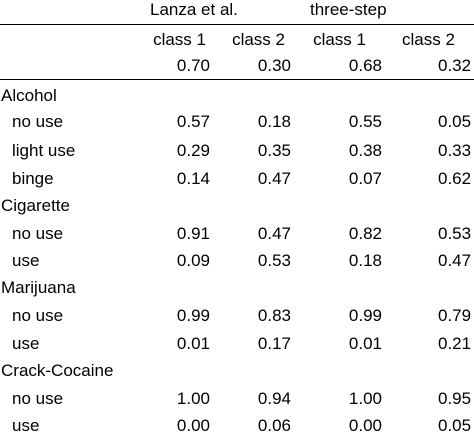 This screenshot has height=438, width=474. What do you see at coordinates (274, 398) in the screenshot?
I see `cell: 0.94` at bounding box center [274, 398].